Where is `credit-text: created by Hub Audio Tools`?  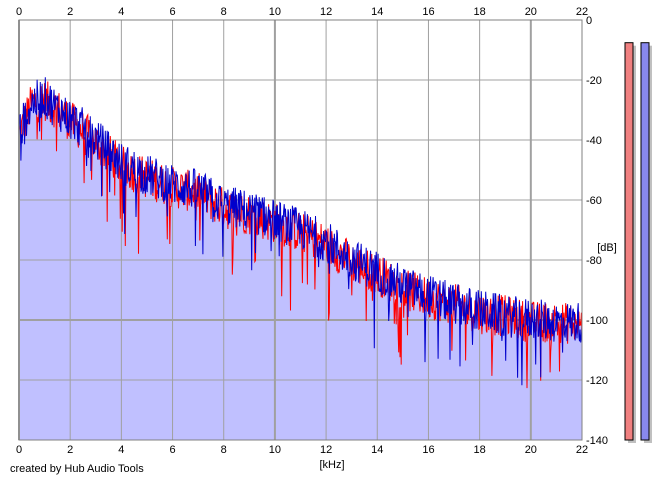 credit-text: created by Hub Audio Tools is located at coordinates (77, 469).